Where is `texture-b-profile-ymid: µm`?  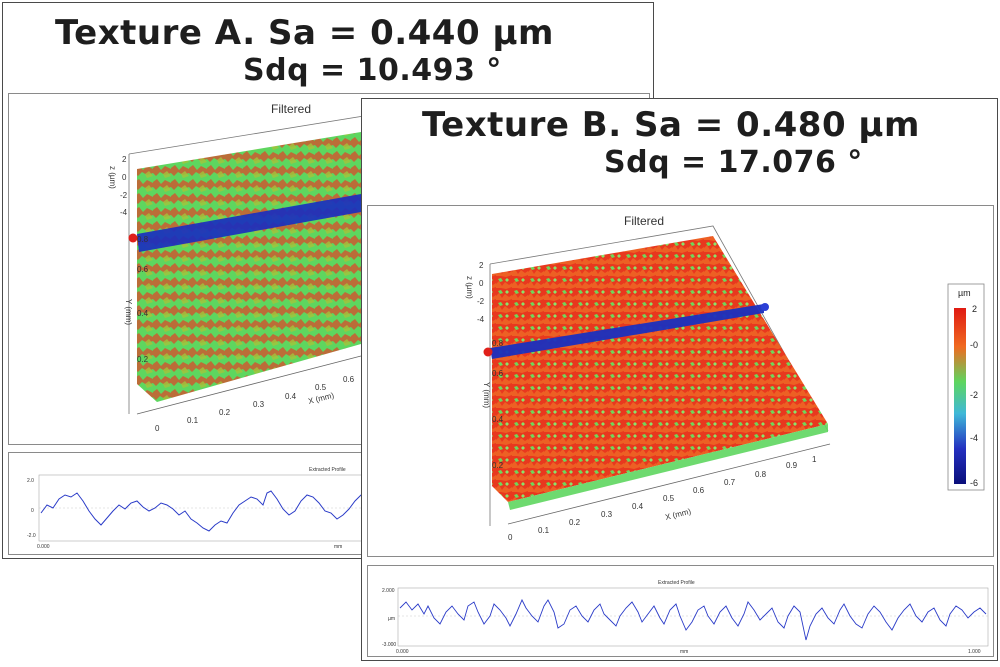 texture-b-profile-ymid: µm is located at coordinates (392, 619).